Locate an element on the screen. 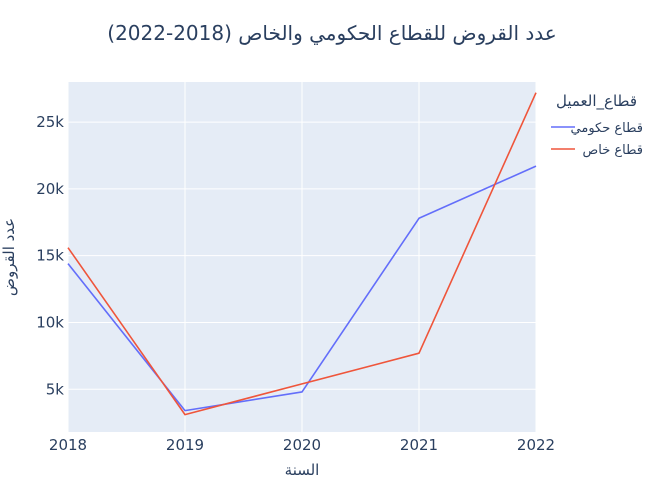 The width and height of the screenshot is (663, 496). legend-item: قطاع حكومي is located at coordinates (597, 128).